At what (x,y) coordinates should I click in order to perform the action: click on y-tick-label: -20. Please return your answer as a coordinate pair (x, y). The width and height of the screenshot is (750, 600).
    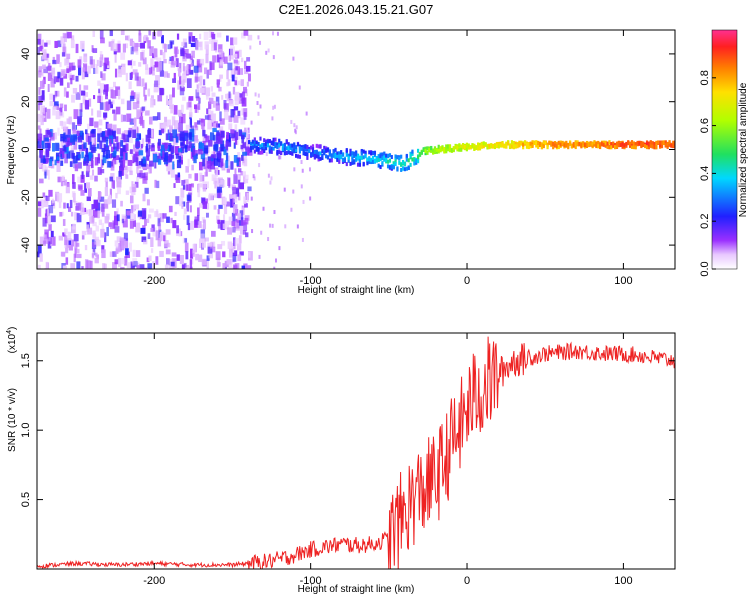
    Looking at the image, I should click on (26, 197).